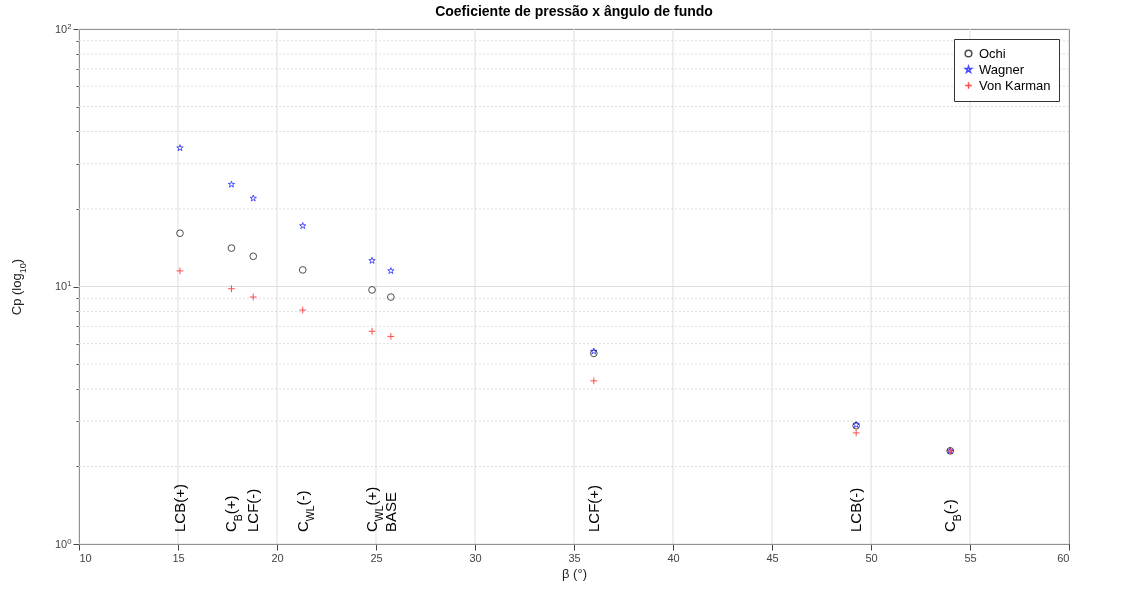 The height and width of the screenshot is (613, 1147). I want to click on chart-title: Coeficiente de pressão x ângulo de fundo, so click(574, 11).